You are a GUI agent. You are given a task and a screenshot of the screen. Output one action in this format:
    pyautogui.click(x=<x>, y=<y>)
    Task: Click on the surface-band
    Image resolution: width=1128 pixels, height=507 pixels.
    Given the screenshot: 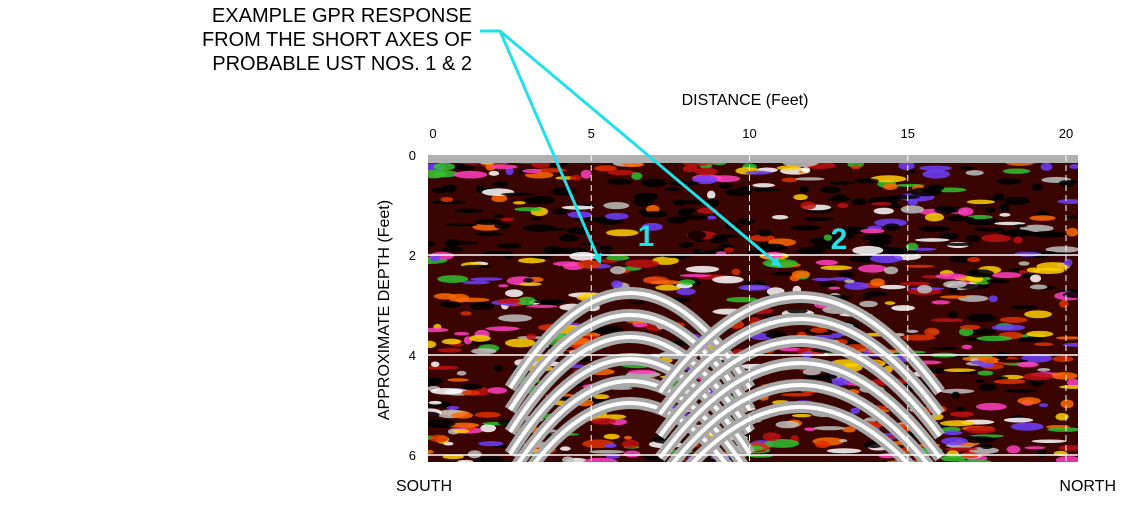 What is the action you would take?
    pyautogui.click(x=753, y=159)
    